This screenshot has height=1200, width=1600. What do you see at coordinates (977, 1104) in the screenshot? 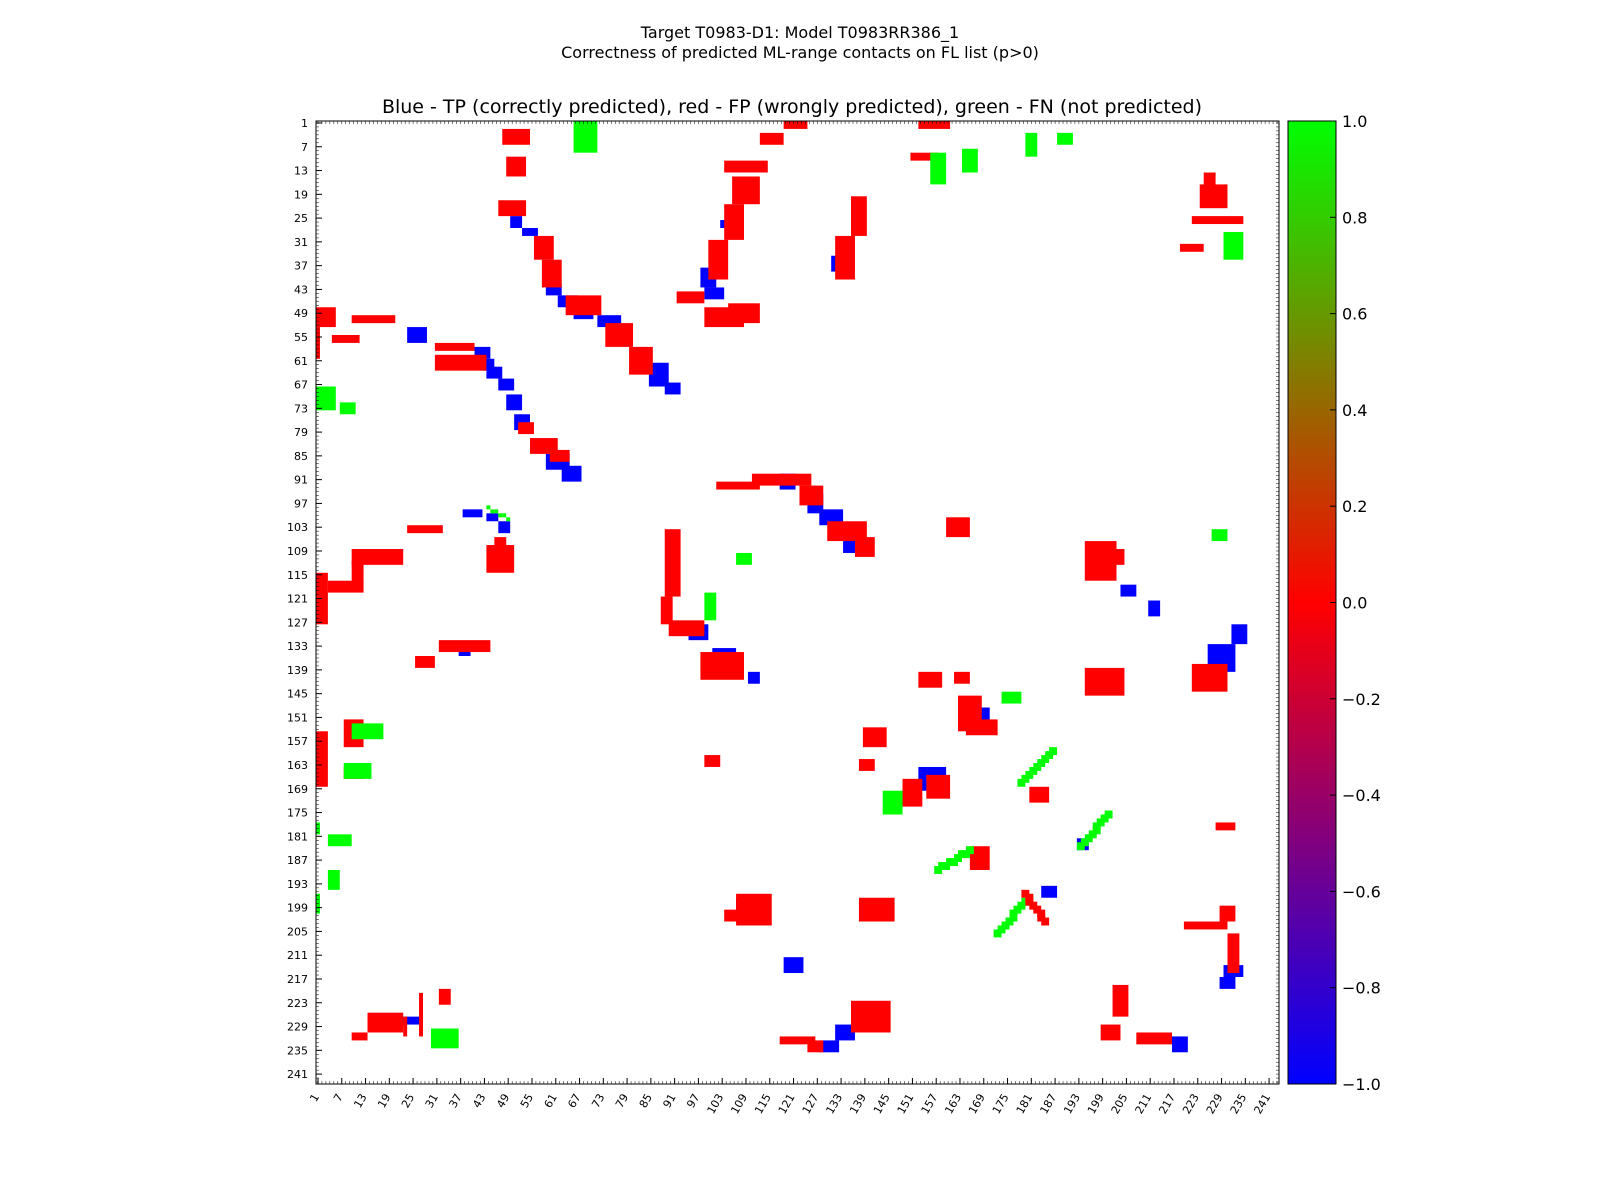
I see `x-tick-label-169: 169` at bounding box center [977, 1104].